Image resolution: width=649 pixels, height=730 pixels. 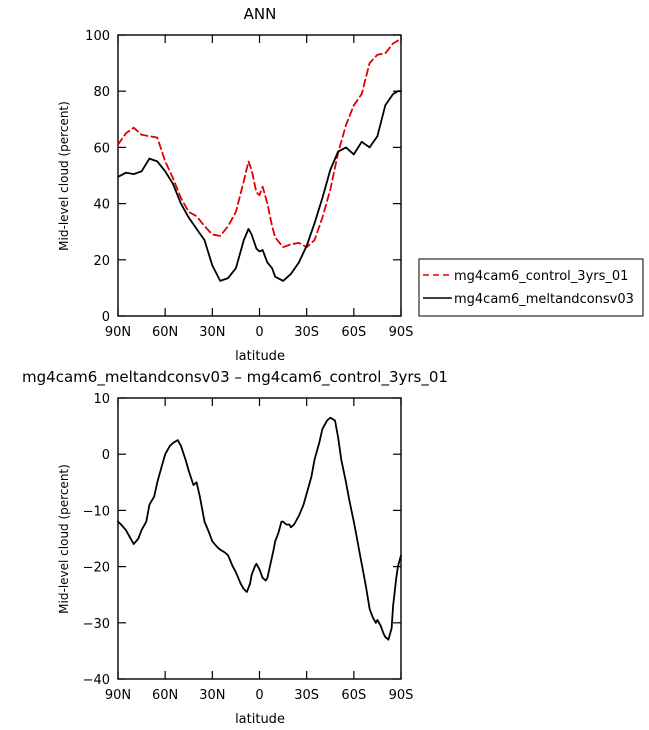 What do you see at coordinates (259, 332) in the screenshot?
I see `top-x-tick-label: 0` at bounding box center [259, 332].